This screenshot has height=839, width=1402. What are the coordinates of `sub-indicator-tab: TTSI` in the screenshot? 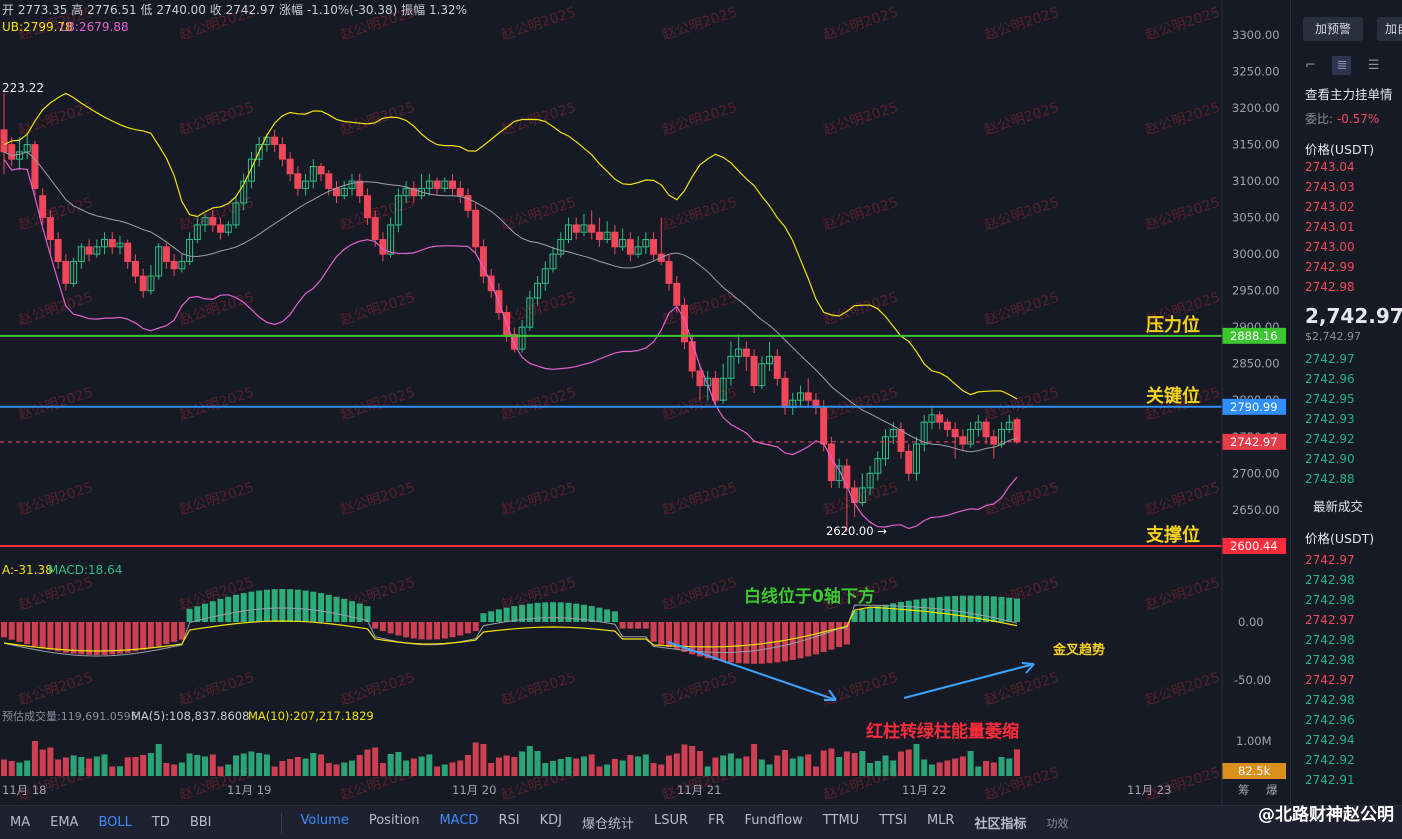 It's located at (893, 820).